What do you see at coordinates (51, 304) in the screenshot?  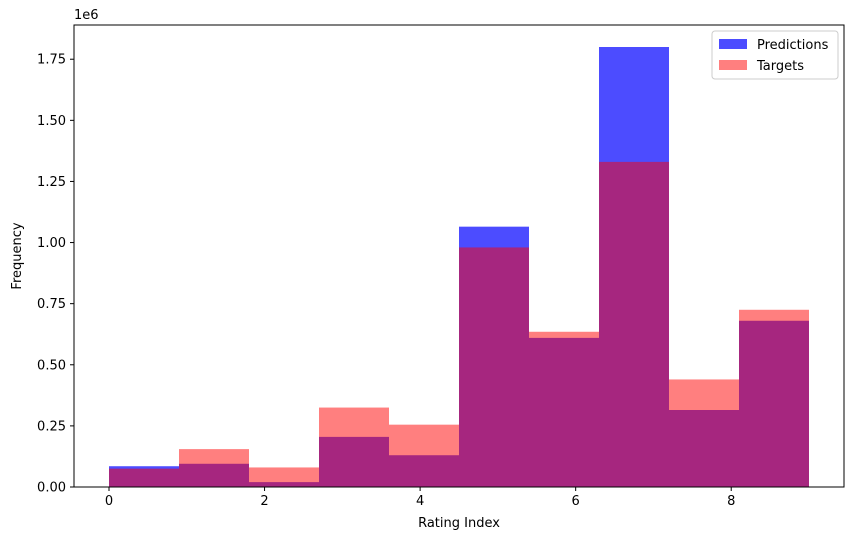 I see `y-tick-label: 0.75` at bounding box center [51, 304].